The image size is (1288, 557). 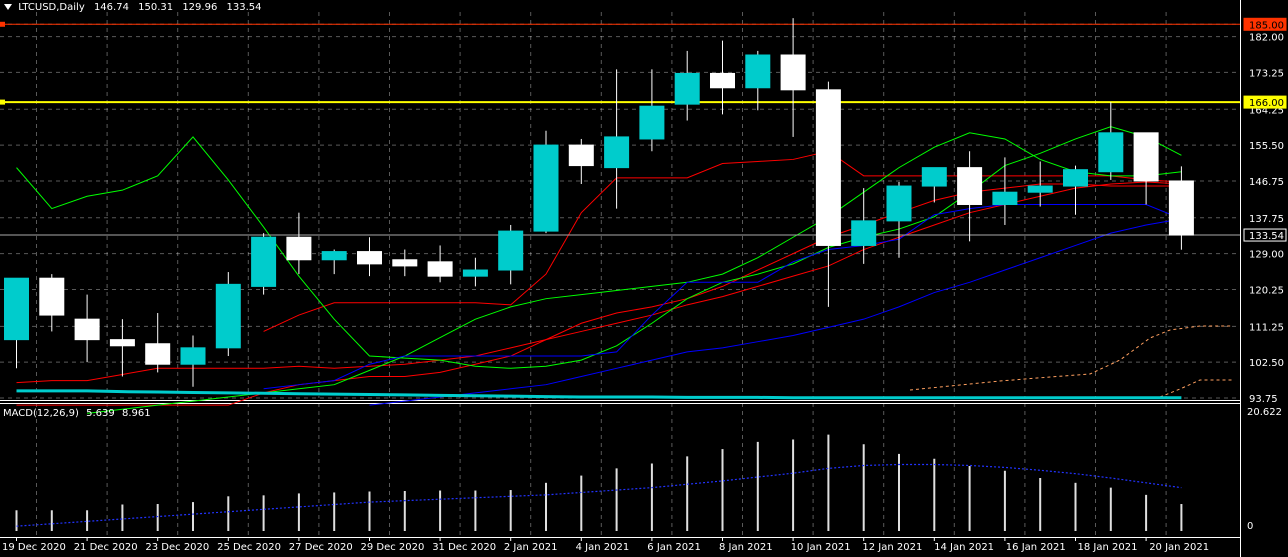 What do you see at coordinates (41, 413) in the screenshot?
I see `macd-label: MACD(12,26,9)` at bounding box center [41, 413].